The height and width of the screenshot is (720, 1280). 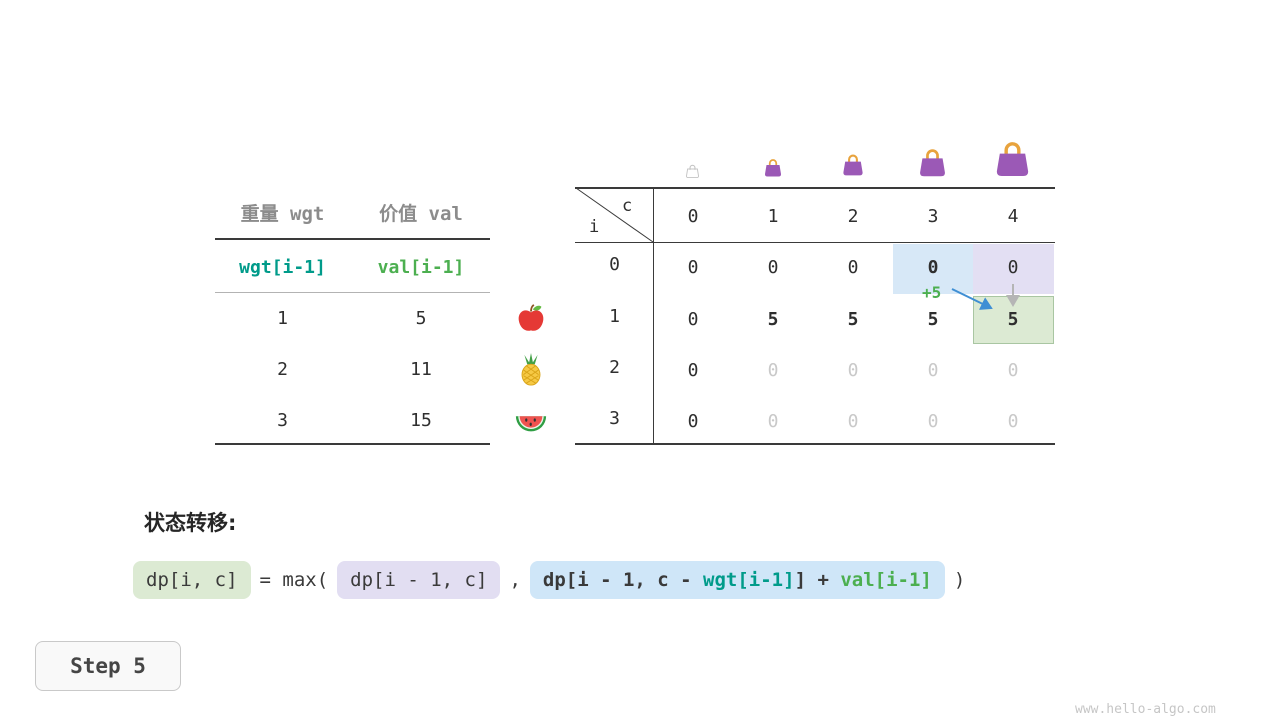 What do you see at coordinates (773, 216) in the screenshot?
I see `dp-col-header-1: 1` at bounding box center [773, 216].